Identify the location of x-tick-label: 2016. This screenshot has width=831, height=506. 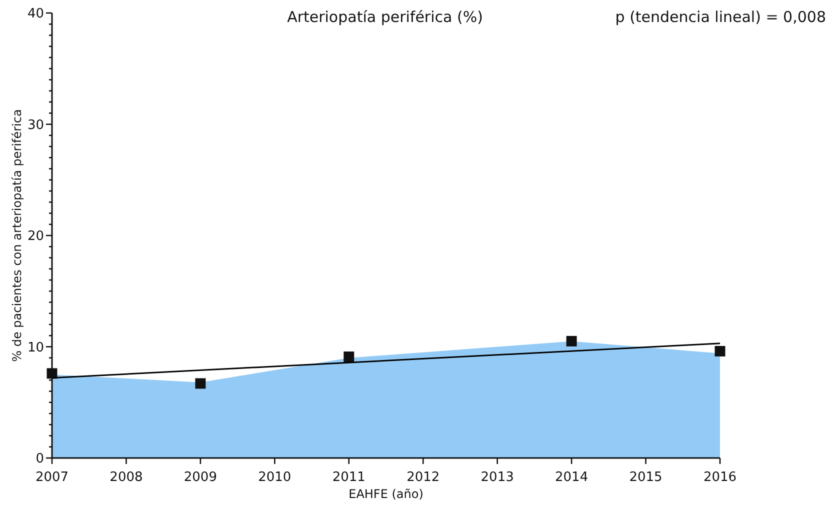
(720, 477).